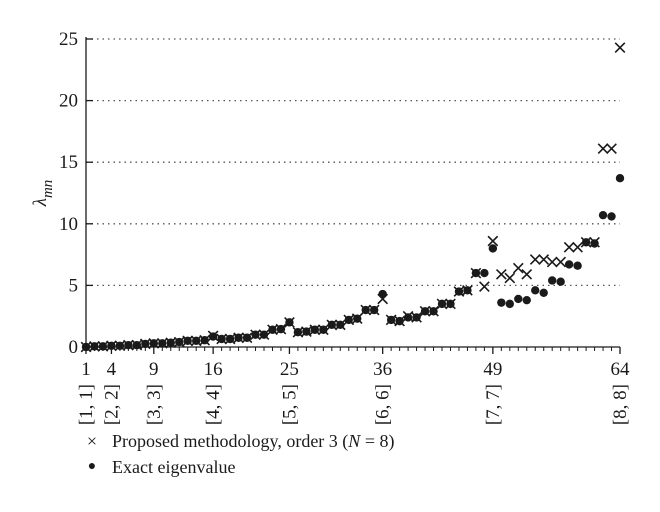  Describe the element at coordinates (289, 369) in the screenshot. I see `x-tick-label: 25` at that location.